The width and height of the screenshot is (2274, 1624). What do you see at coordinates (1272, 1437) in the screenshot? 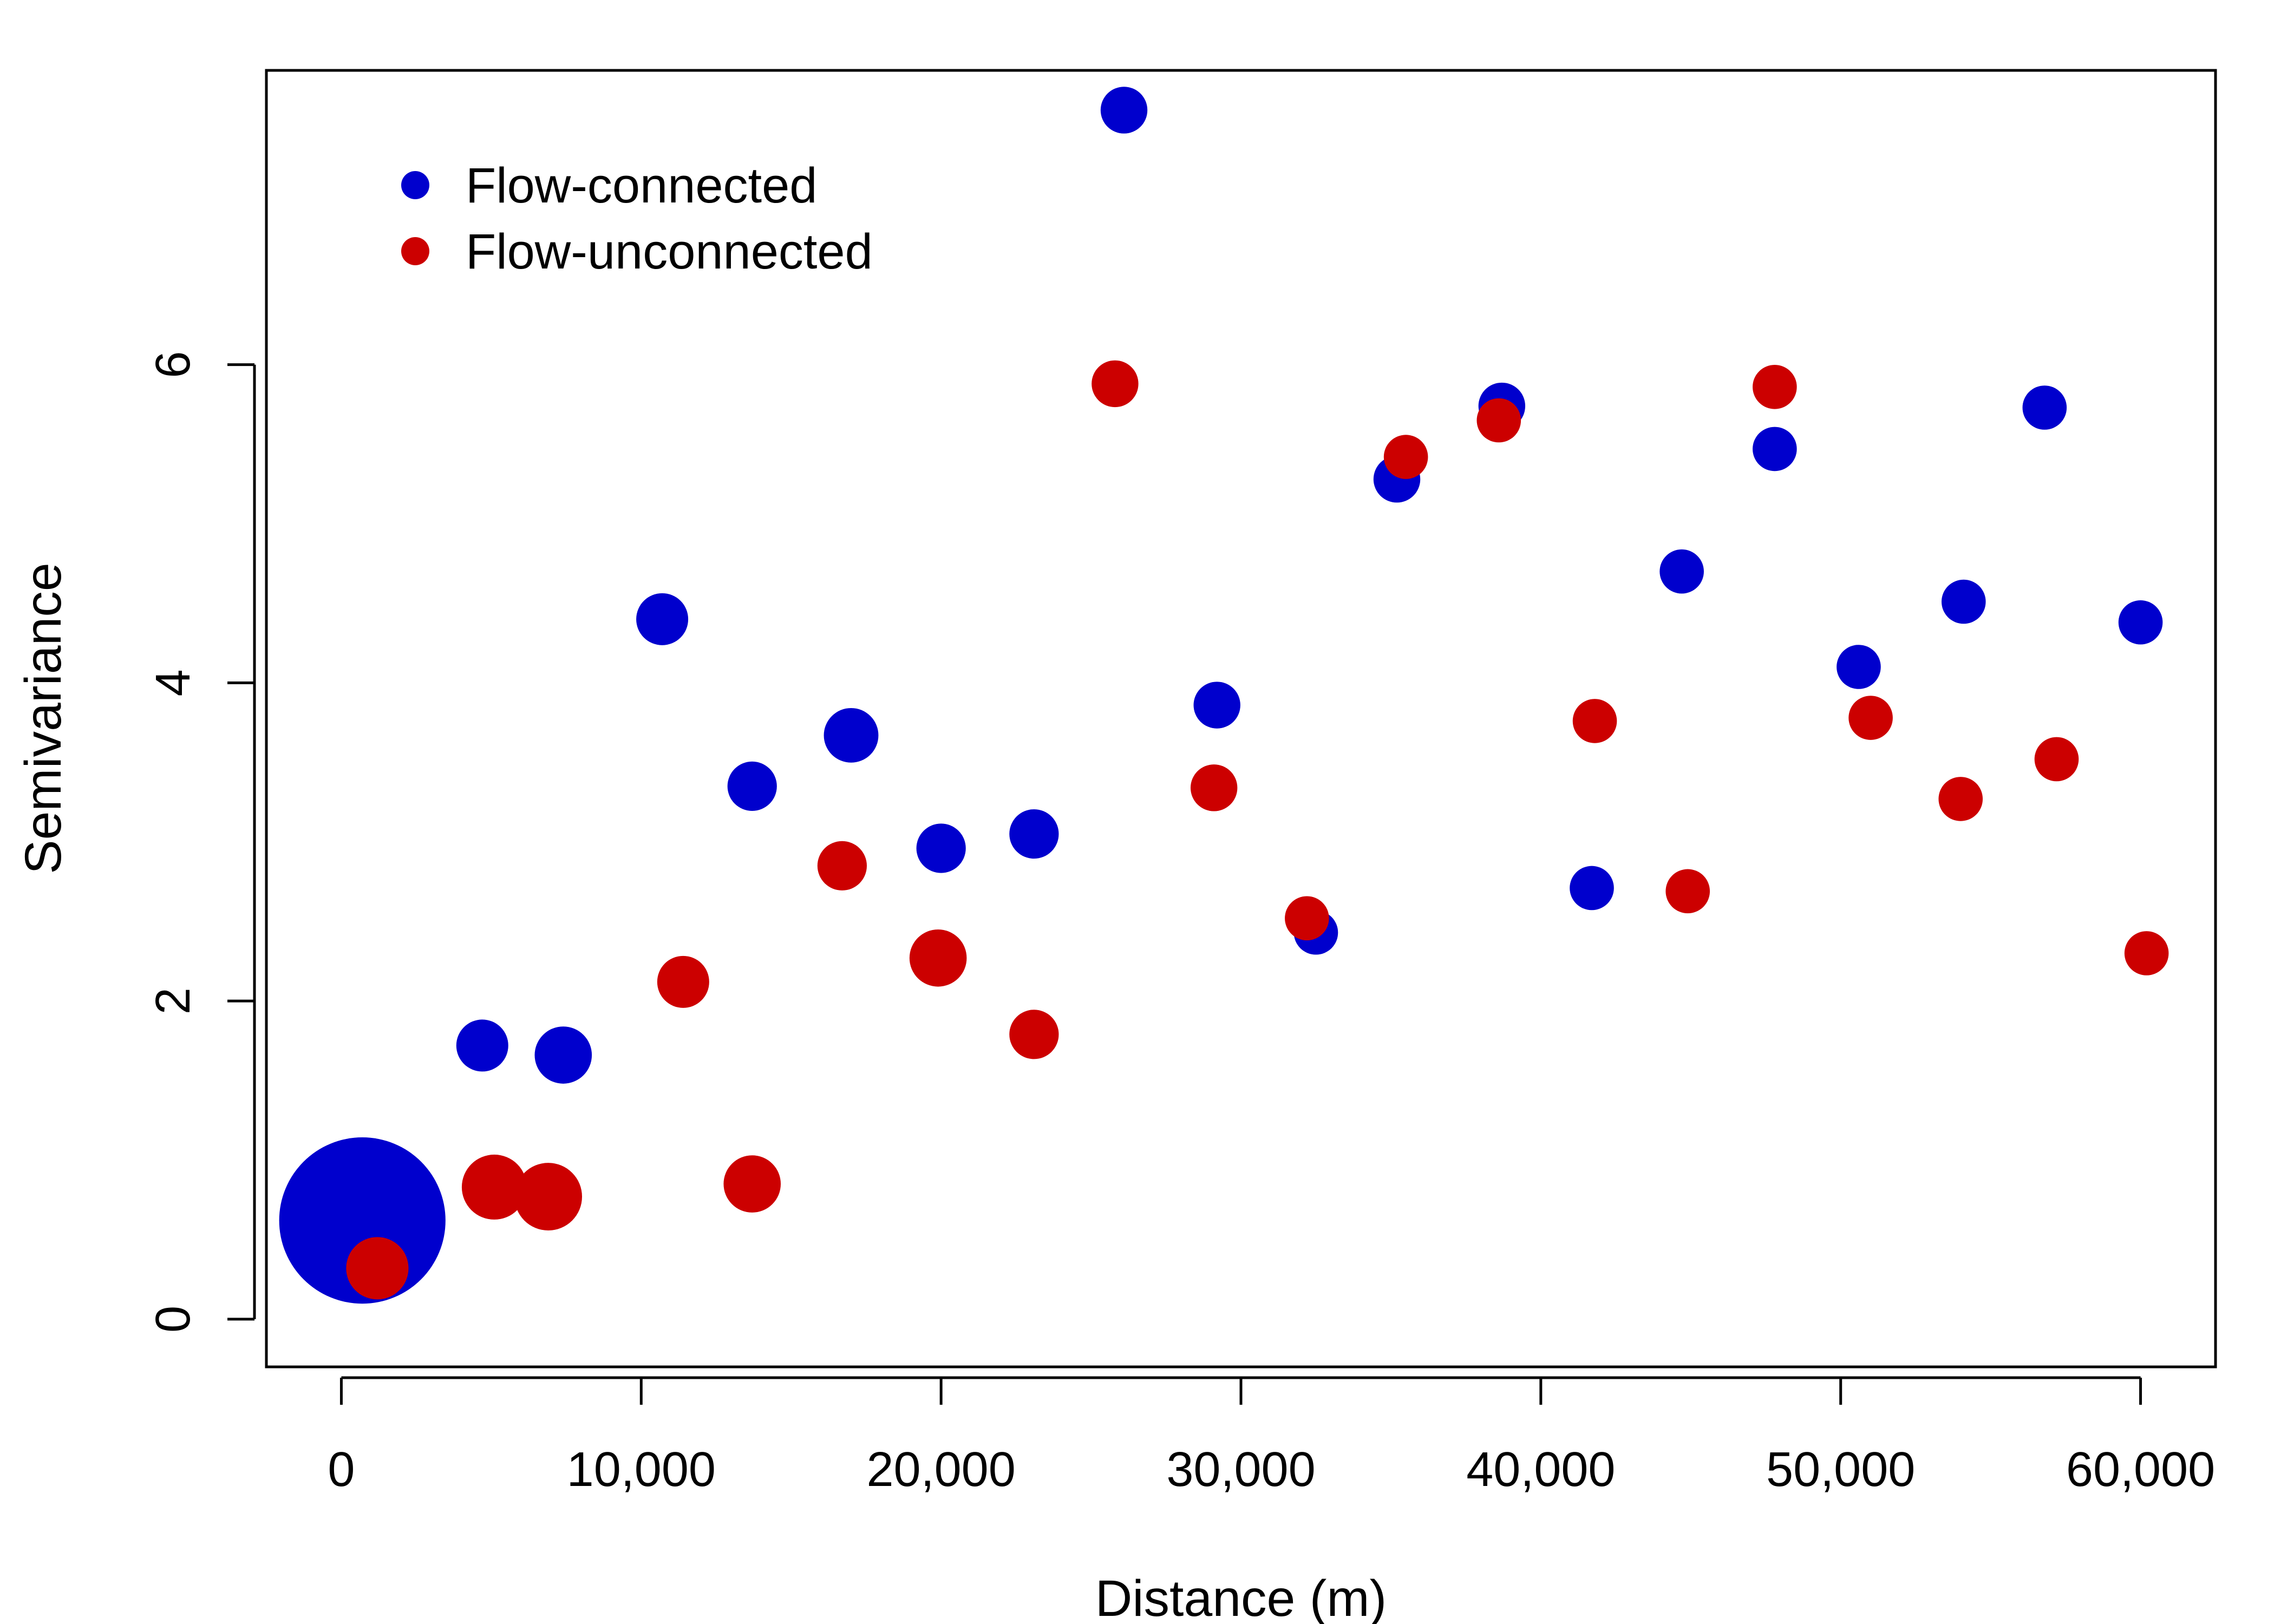
I see `x-axis: 0 10,000 20,000 30,000 40,000 50,000 60,000` at bounding box center [1272, 1437].